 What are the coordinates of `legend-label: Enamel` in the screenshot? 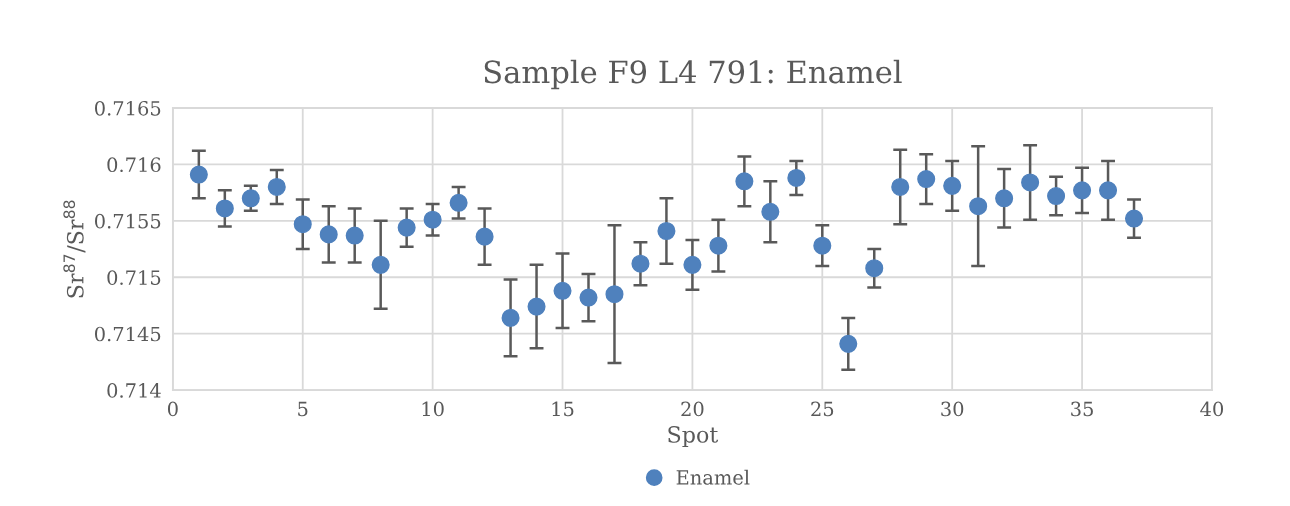 It's located at (713, 477).